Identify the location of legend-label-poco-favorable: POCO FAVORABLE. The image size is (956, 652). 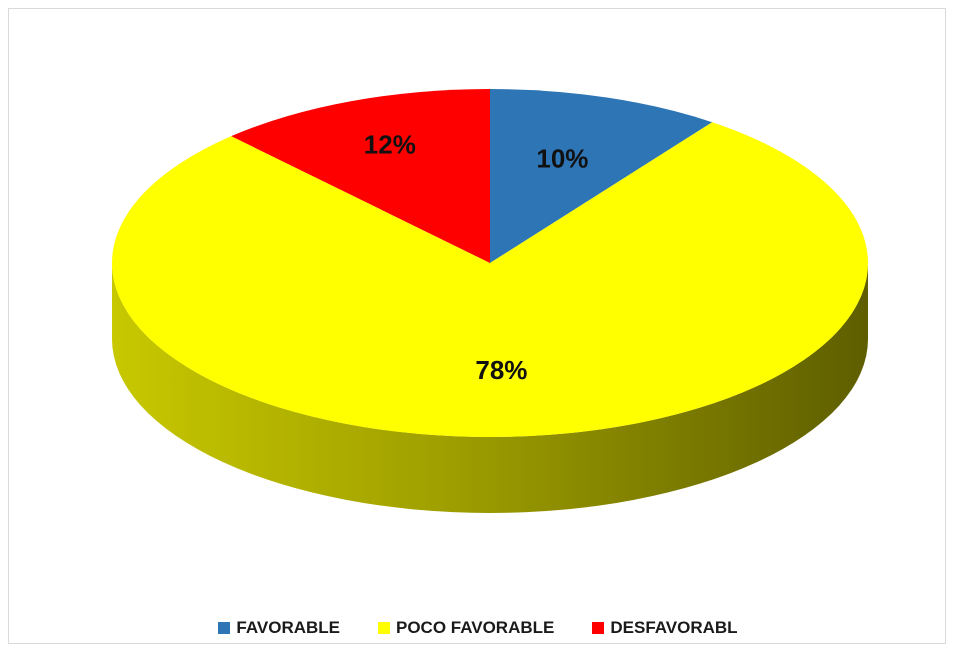
(475, 627).